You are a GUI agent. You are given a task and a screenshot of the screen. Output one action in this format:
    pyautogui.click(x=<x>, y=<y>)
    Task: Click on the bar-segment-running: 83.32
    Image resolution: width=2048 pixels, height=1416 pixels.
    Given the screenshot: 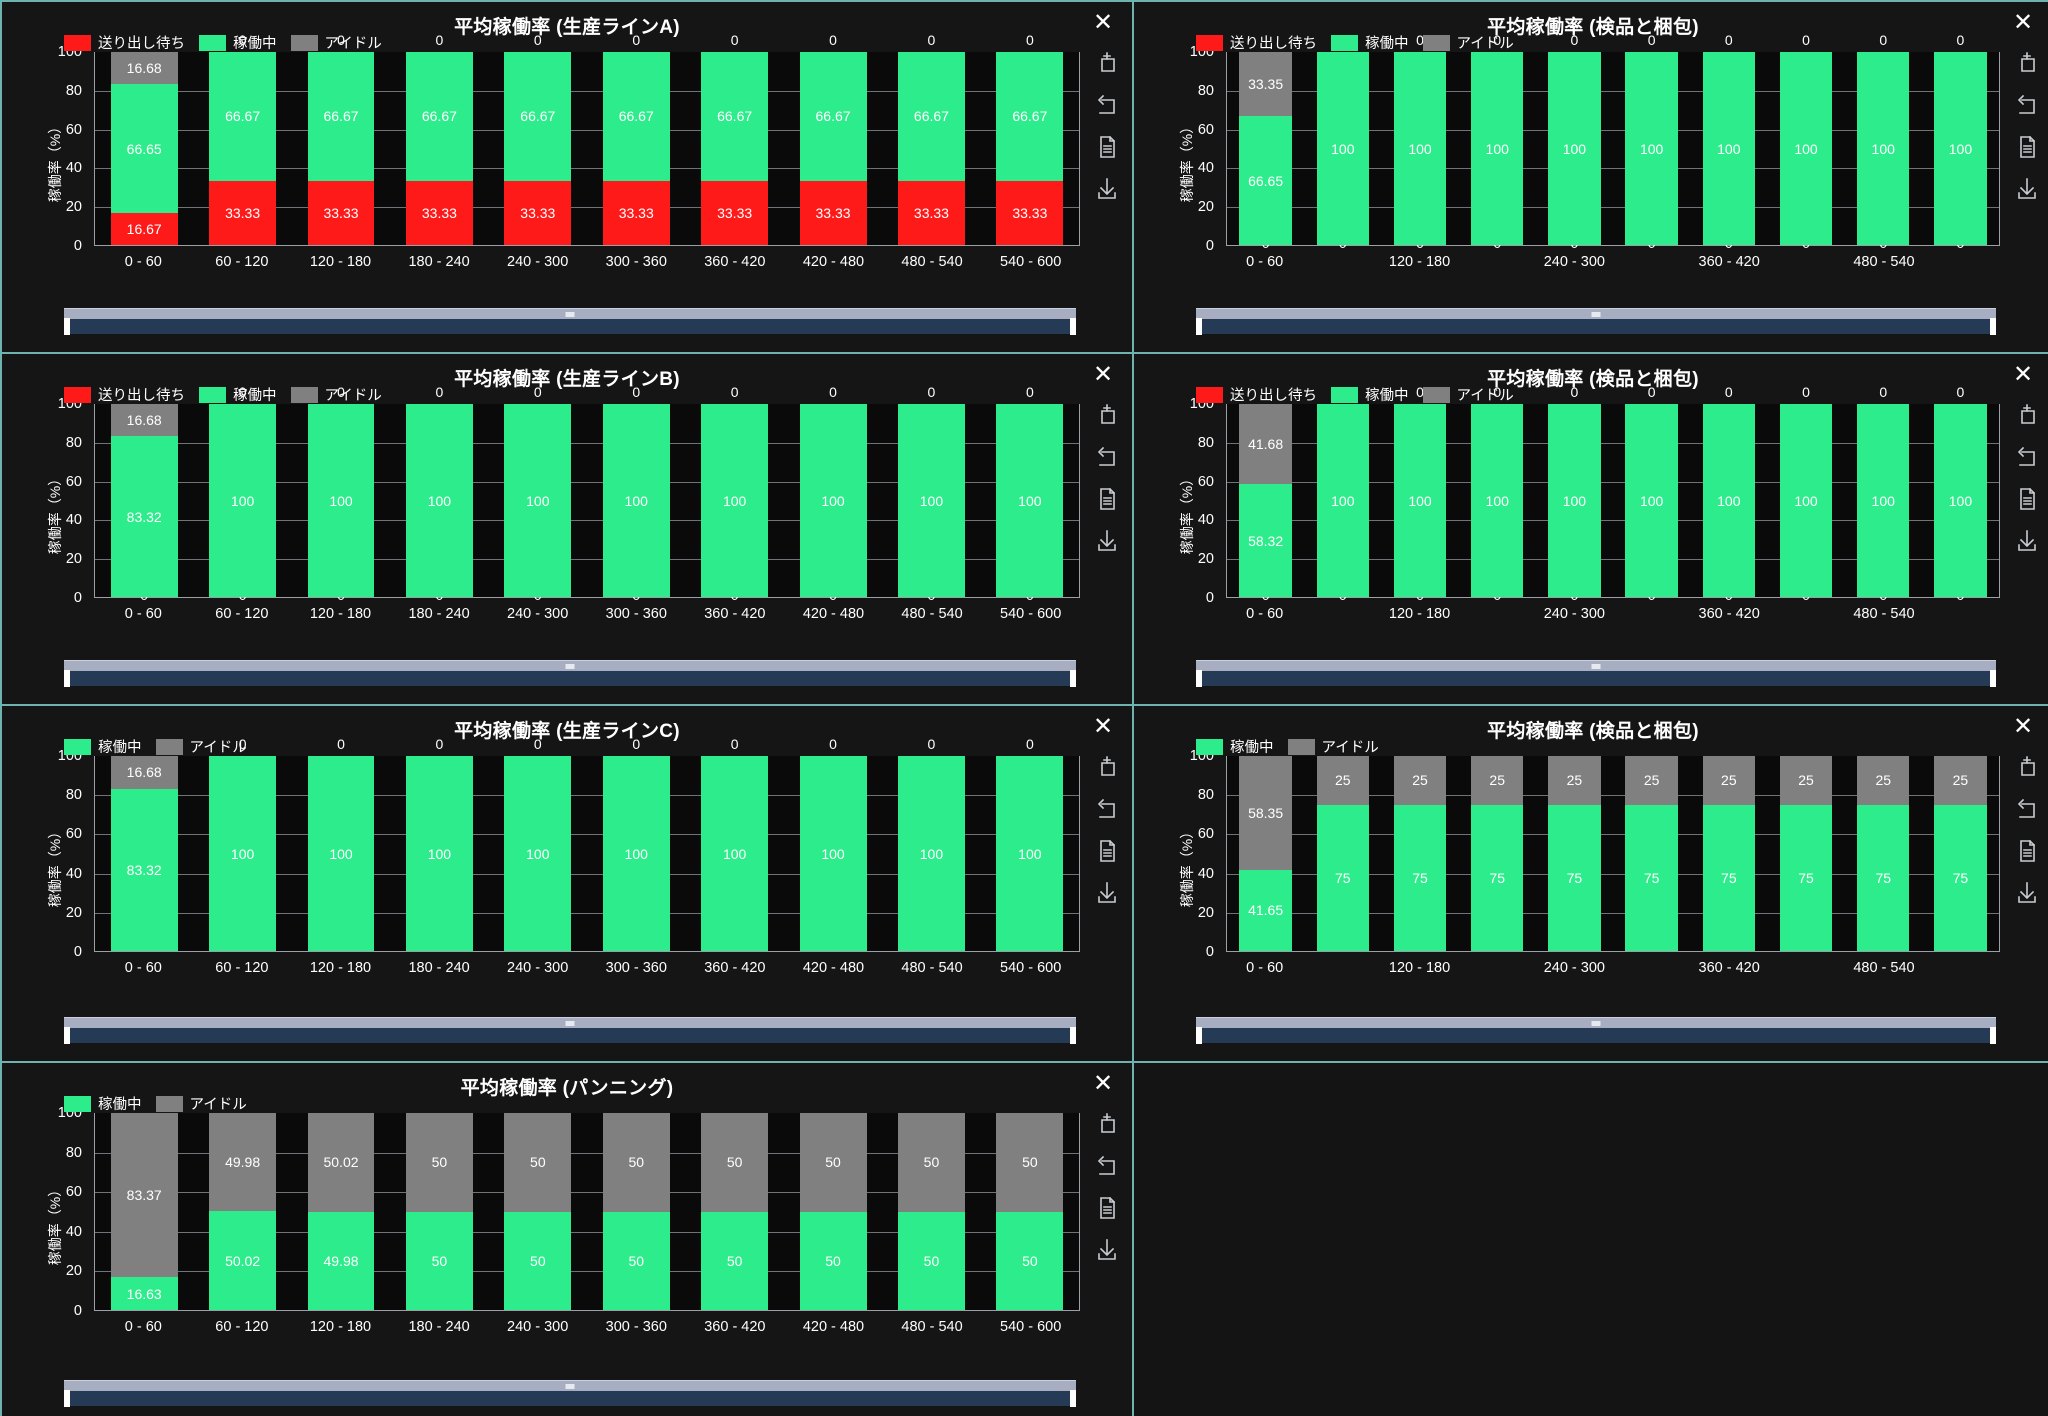 What is the action you would take?
    pyautogui.click(x=144, y=516)
    